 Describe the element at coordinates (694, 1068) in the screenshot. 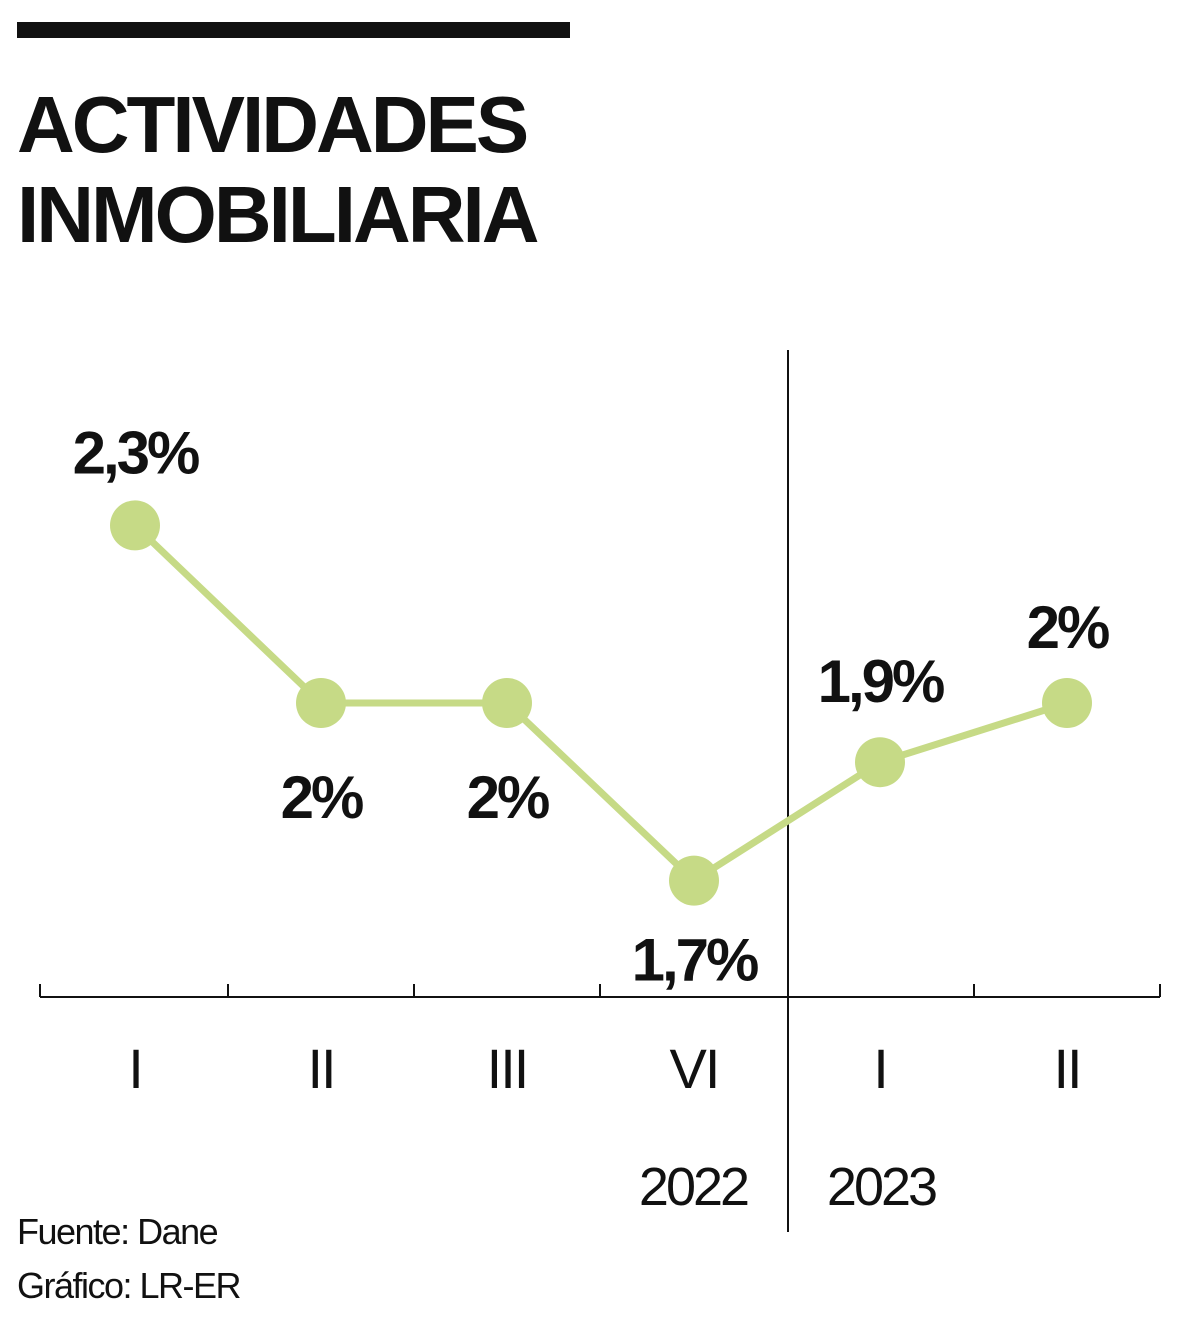

I see `x-tick-label: VI` at that location.